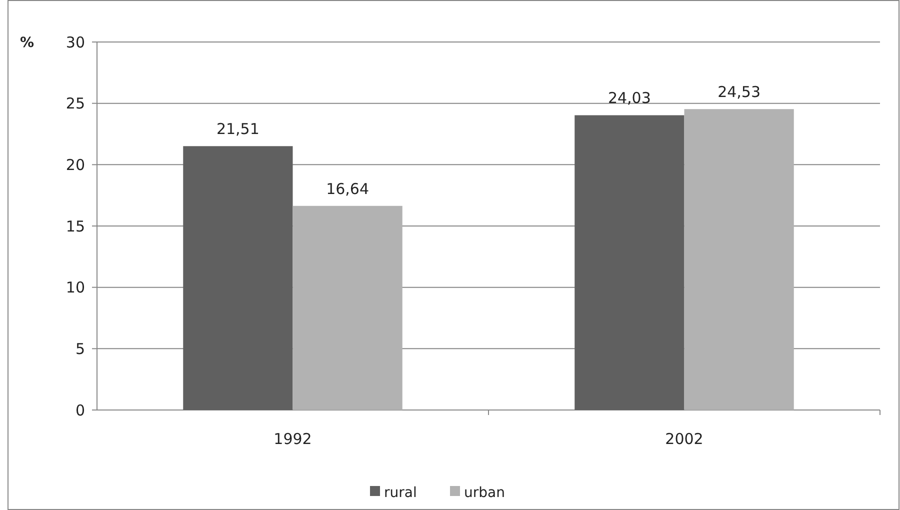 This screenshot has height=510, width=900. What do you see at coordinates (293, 439) in the screenshot?
I see `x-tick-label: 1992` at bounding box center [293, 439].